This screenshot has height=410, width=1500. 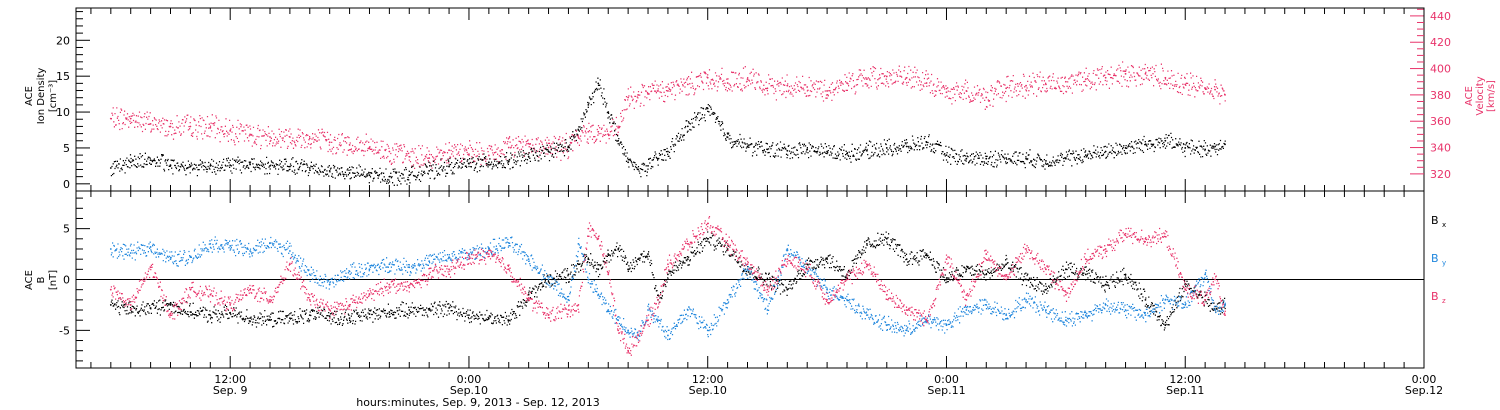 What do you see at coordinates (1440, 42) in the screenshot?
I see `velocity-tick-label: 420` at bounding box center [1440, 42].